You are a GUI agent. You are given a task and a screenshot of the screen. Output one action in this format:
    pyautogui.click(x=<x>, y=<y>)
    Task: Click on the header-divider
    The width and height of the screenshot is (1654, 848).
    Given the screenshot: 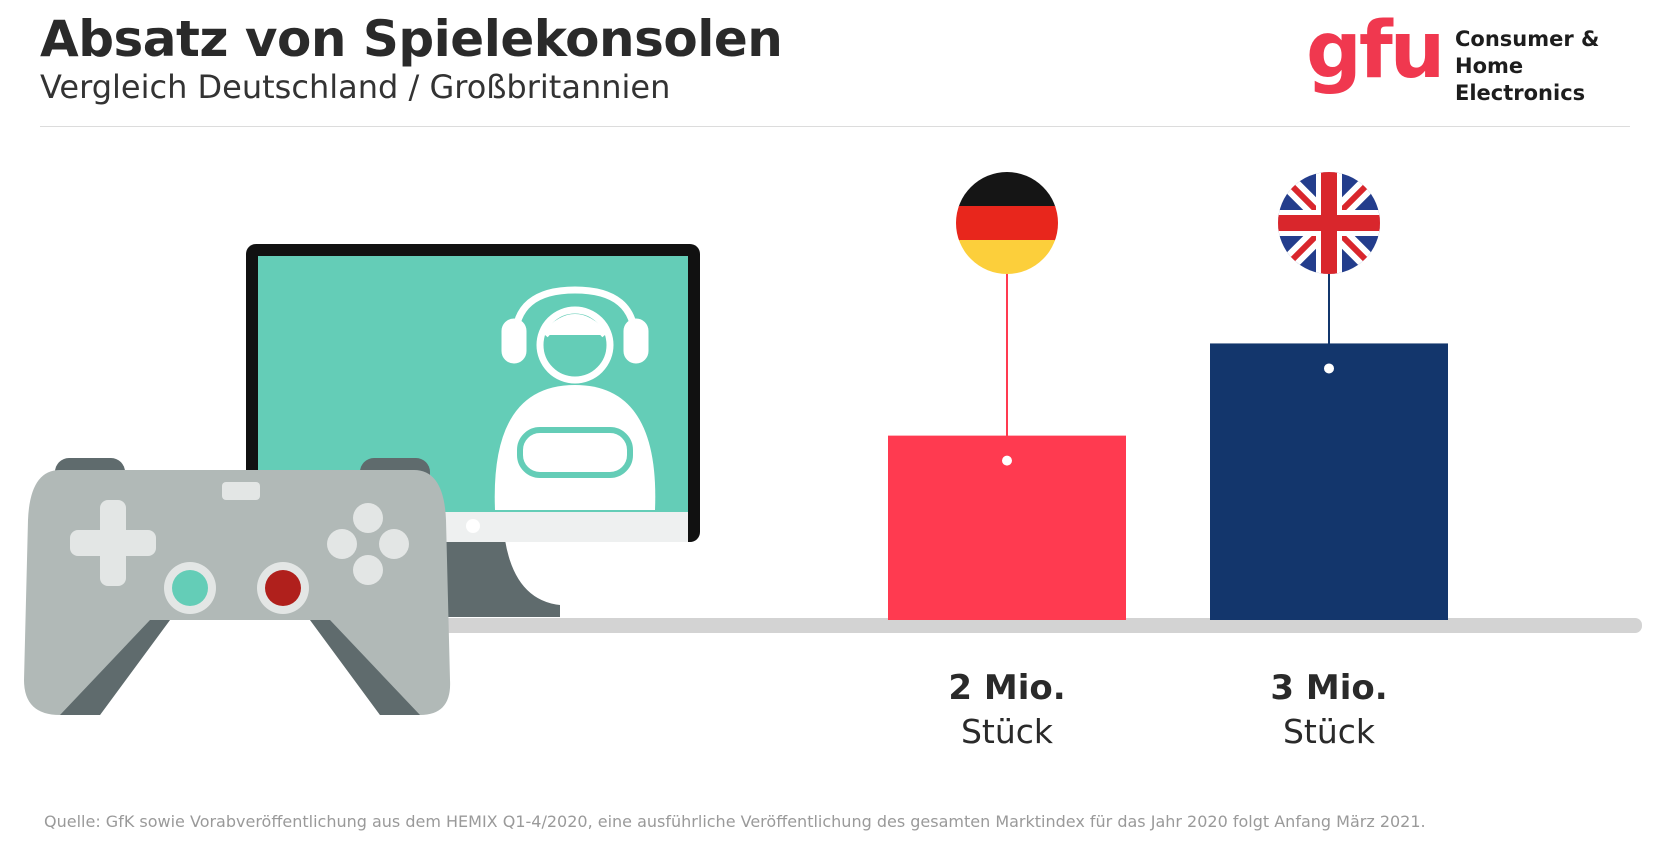 What is the action you would take?
    pyautogui.click(x=835, y=126)
    